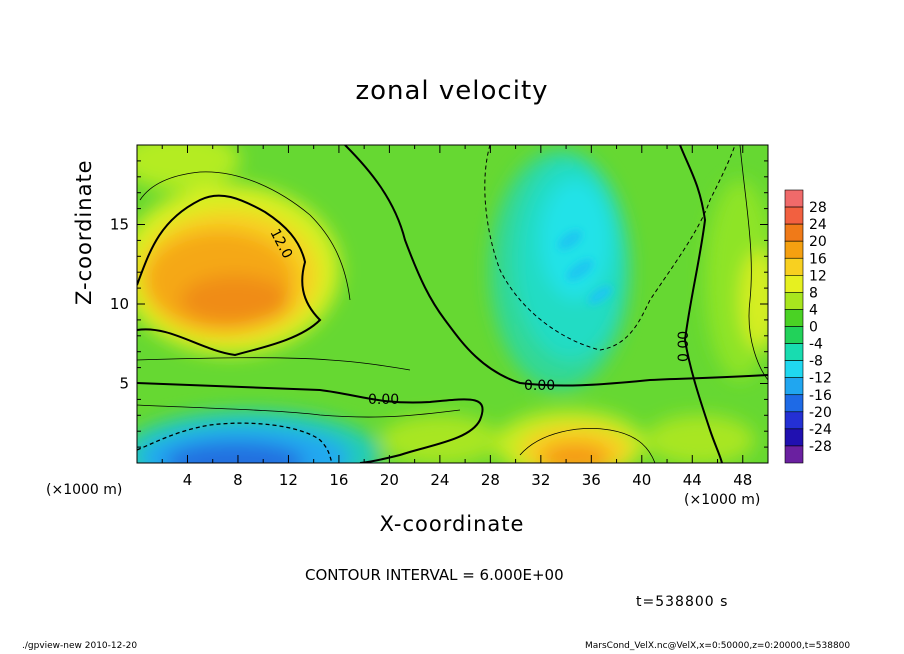 The image size is (904, 654). Describe the element at coordinates (539, 386) in the screenshot. I see `contour-label-zero-2: 0.00` at that location.